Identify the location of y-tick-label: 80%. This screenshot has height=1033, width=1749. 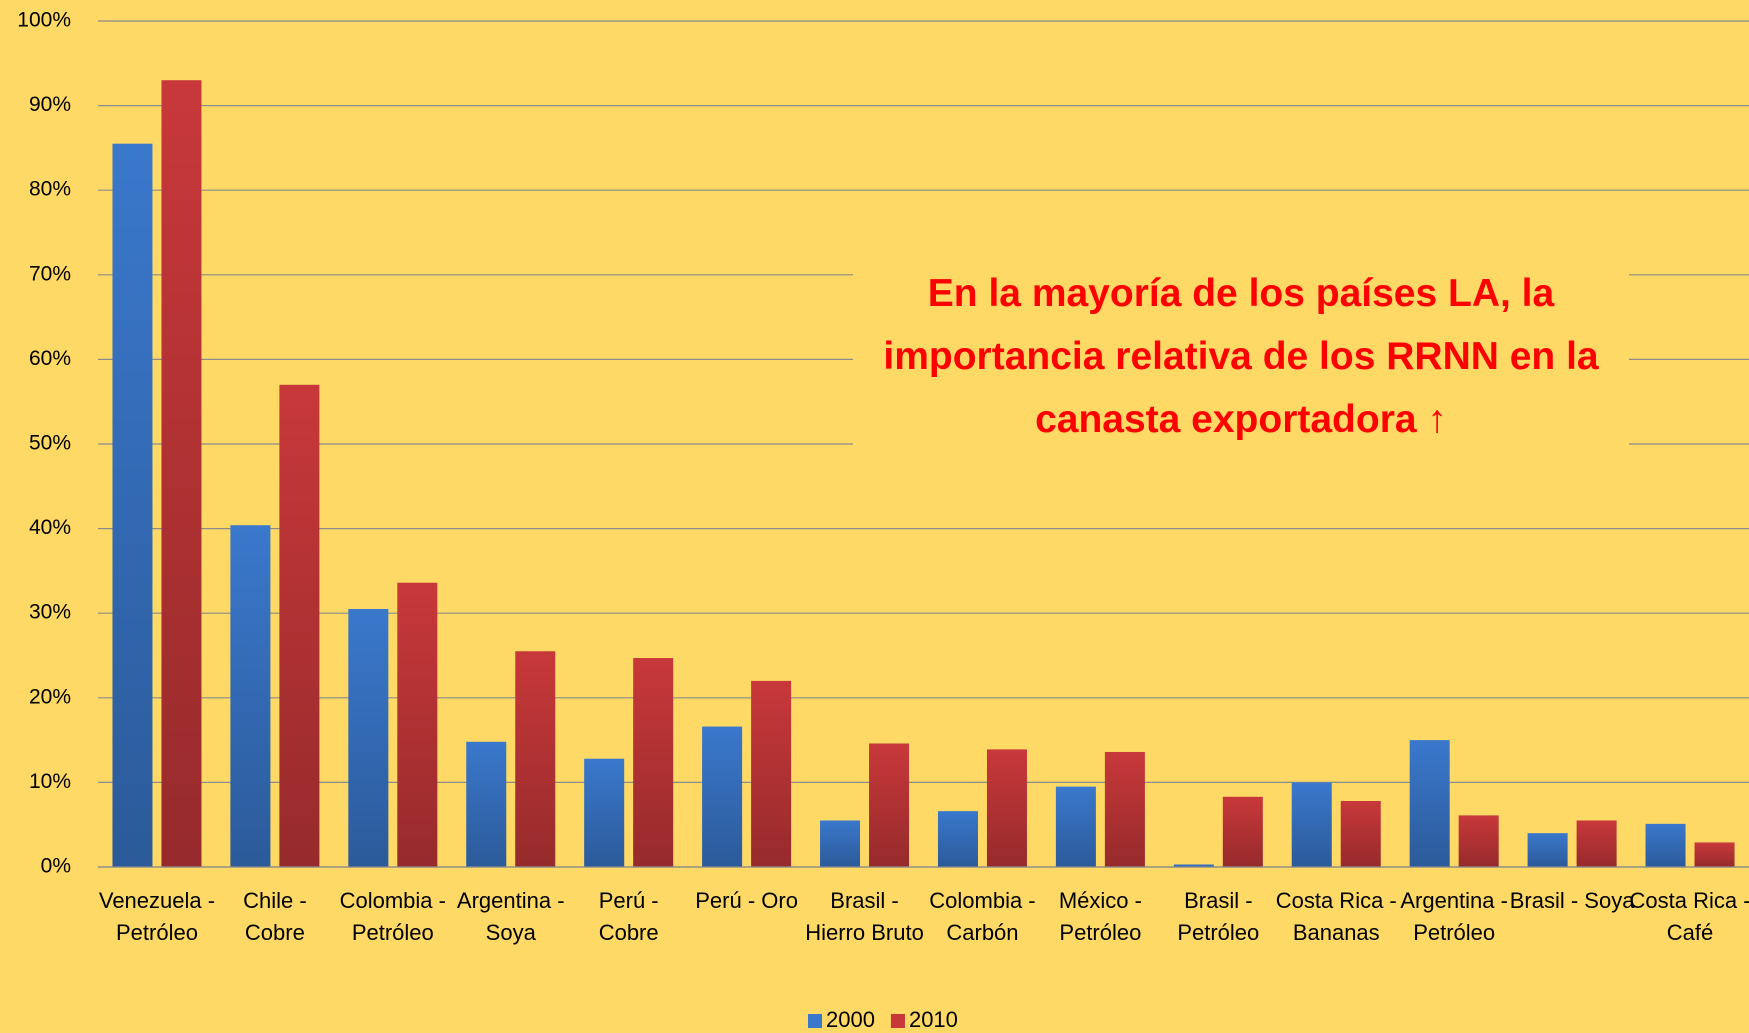
(50, 189).